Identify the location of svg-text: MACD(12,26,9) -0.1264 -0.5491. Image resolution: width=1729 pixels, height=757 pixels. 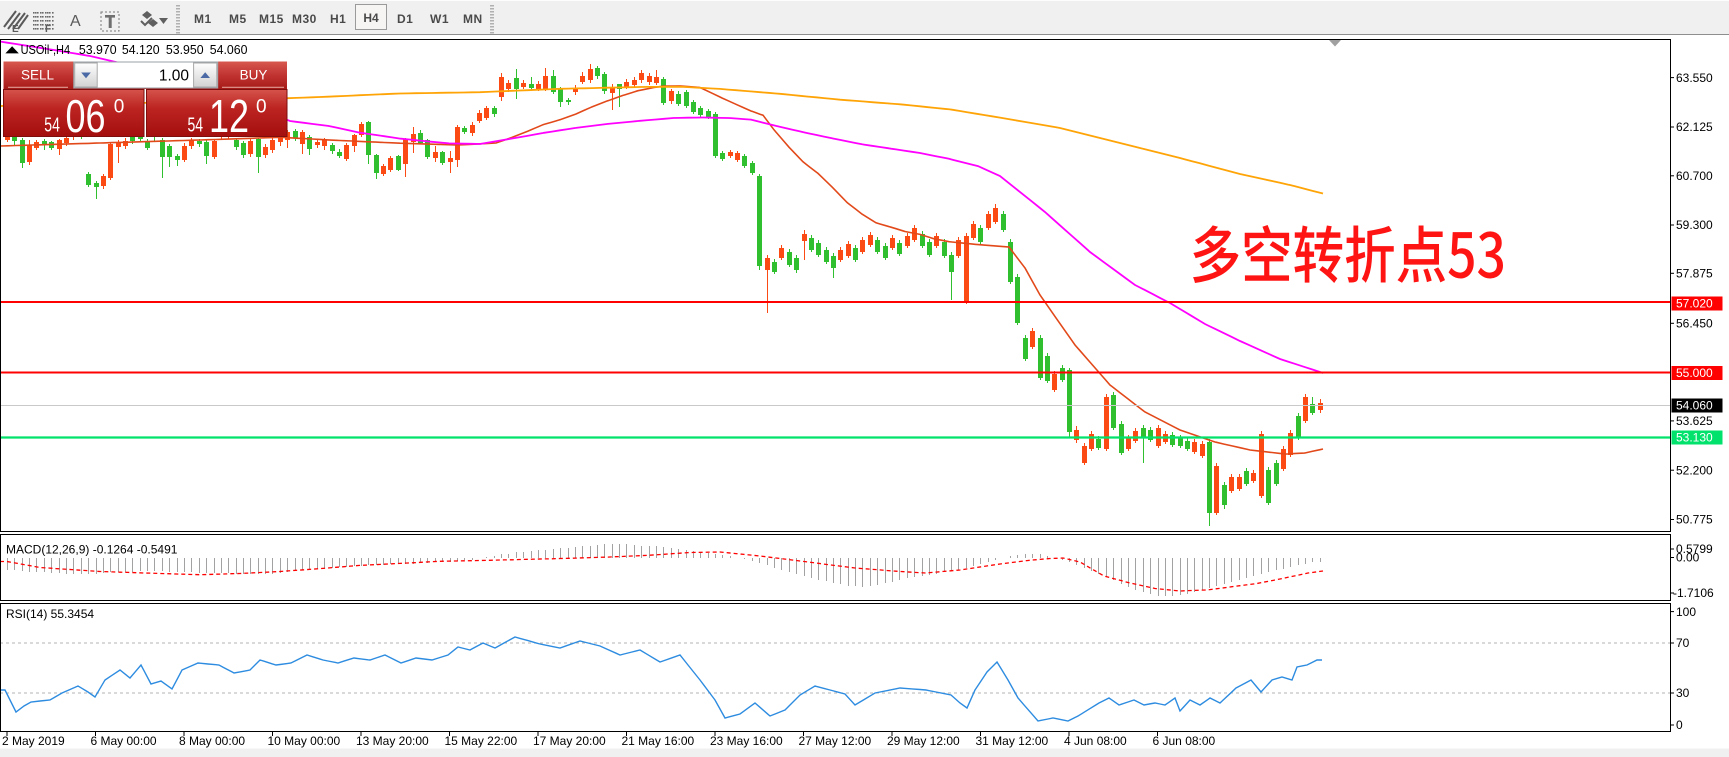
(92, 550).